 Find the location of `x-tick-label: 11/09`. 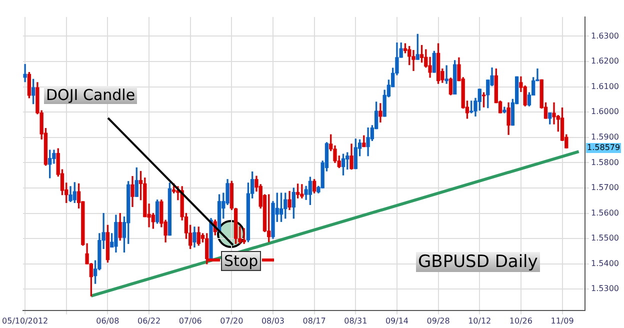

x-tick-label: 11/09 is located at coordinates (562, 321).